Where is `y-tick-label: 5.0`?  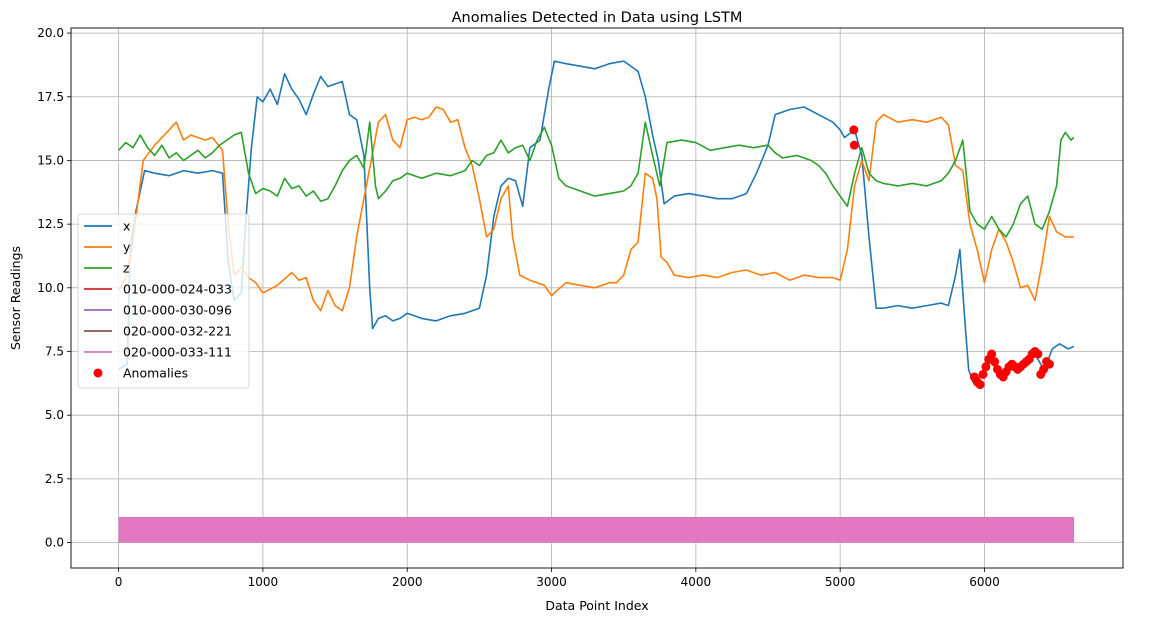 y-tick-label: 5.0 is located at coordinates (54, 415).